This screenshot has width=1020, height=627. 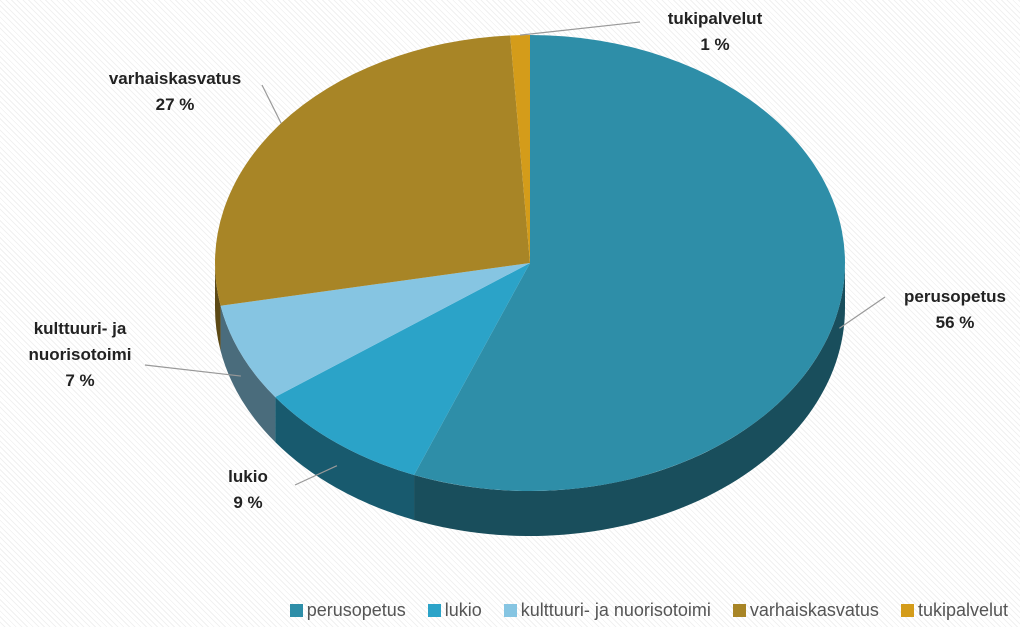 What do you see at coordinates (463, 610) in the screenshot?
I see `legend-label: lukio` at bounding box center [463, 610].